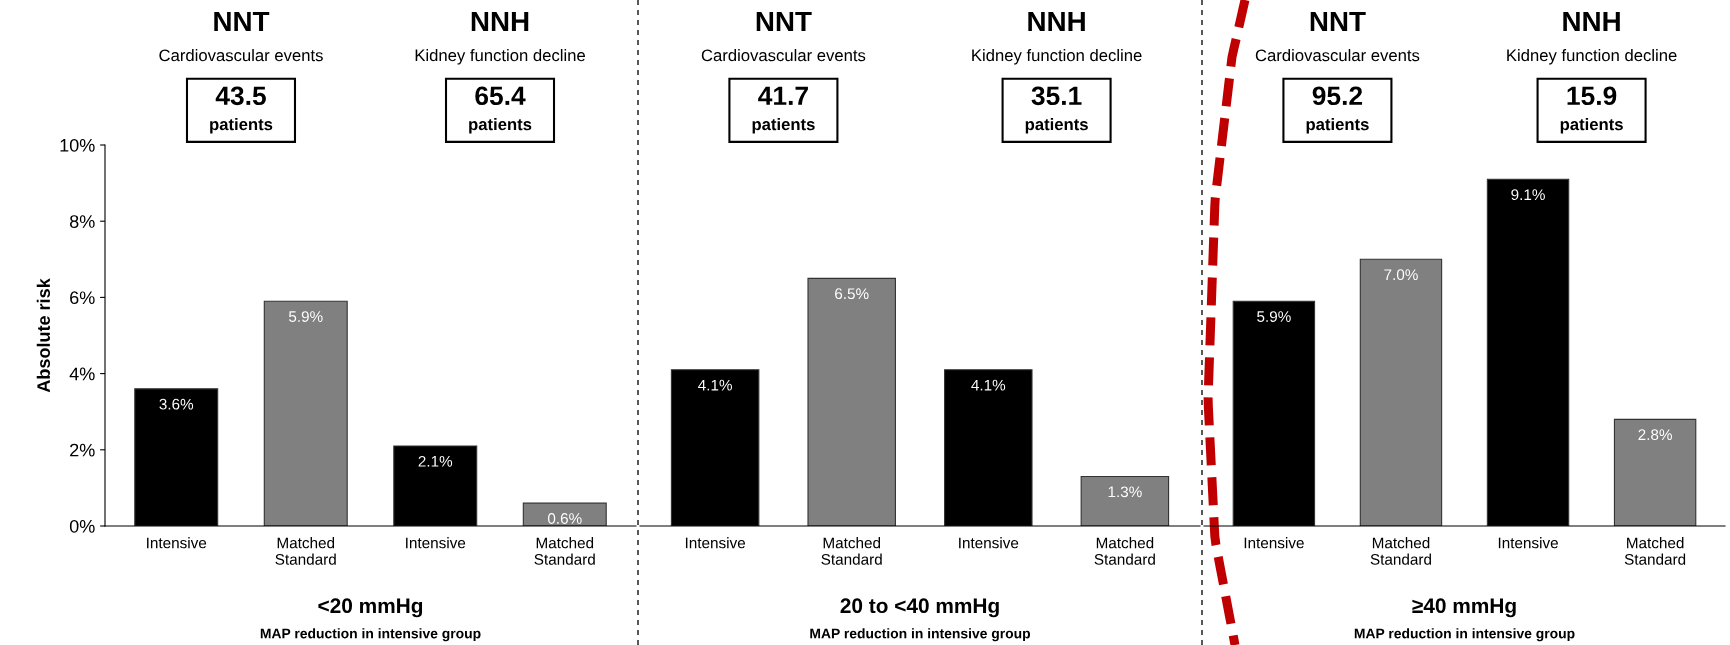 The height and width of the screenshot is (645, 1730). What do you see at coordinates (1464, 608) in the screenshot?
I see `x-axis-title: ≥40 mmHg` at bounding box center [1464, 608].